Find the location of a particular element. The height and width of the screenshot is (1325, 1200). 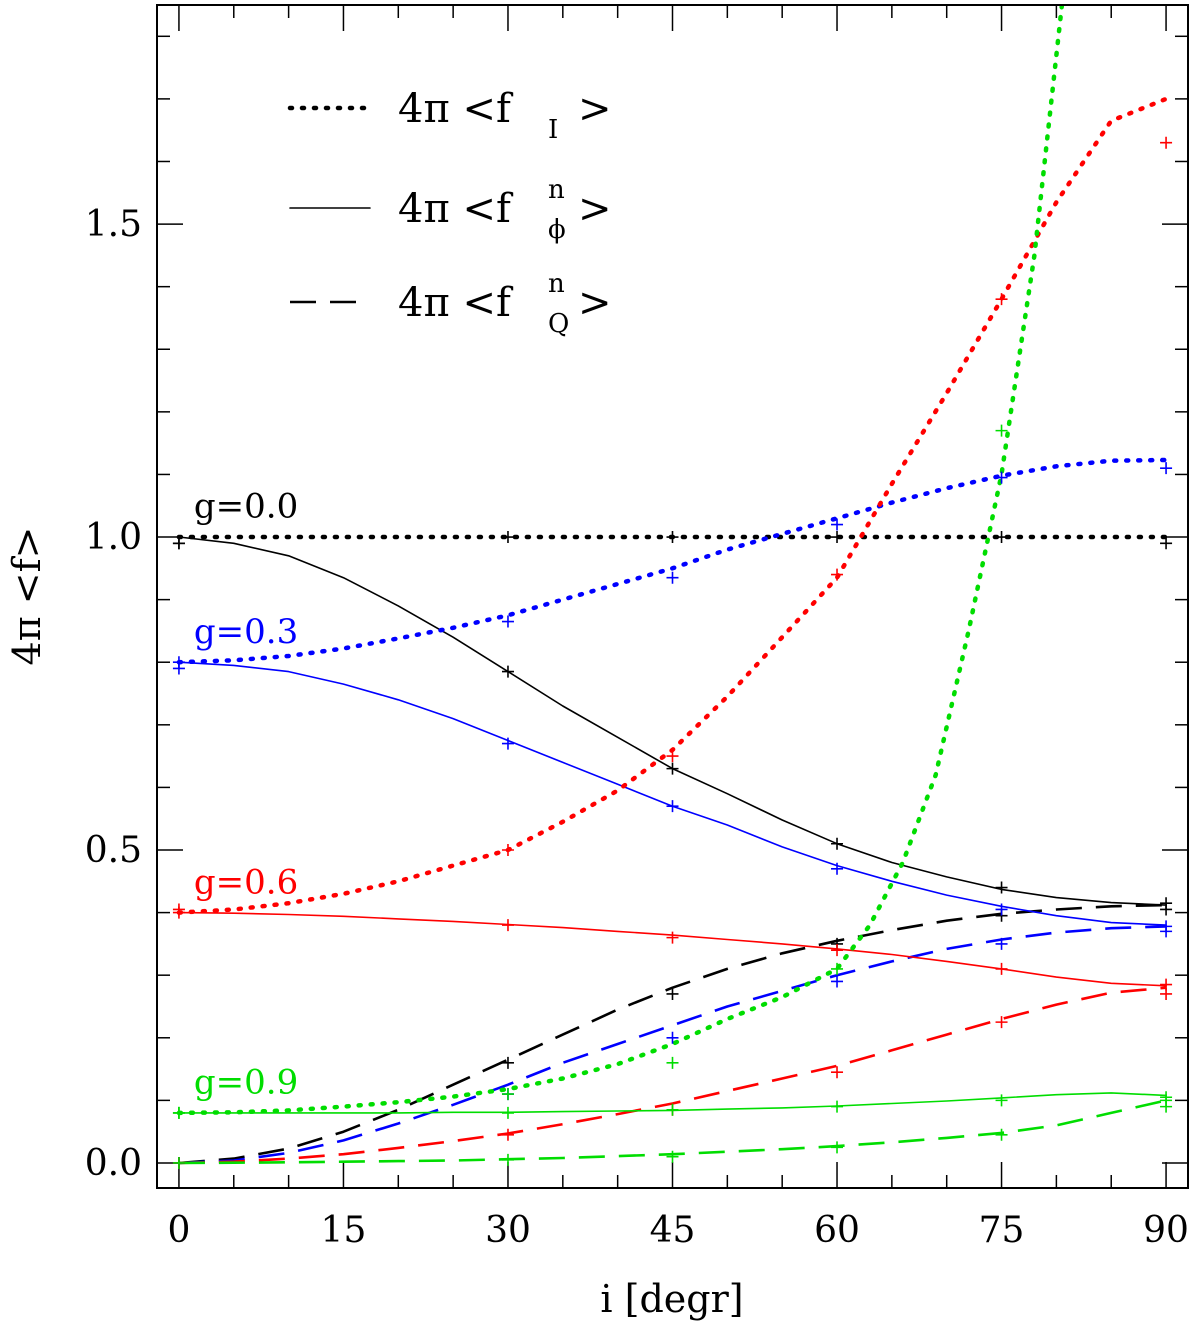

legend-subscript: I is located at coordinates (553, 130).